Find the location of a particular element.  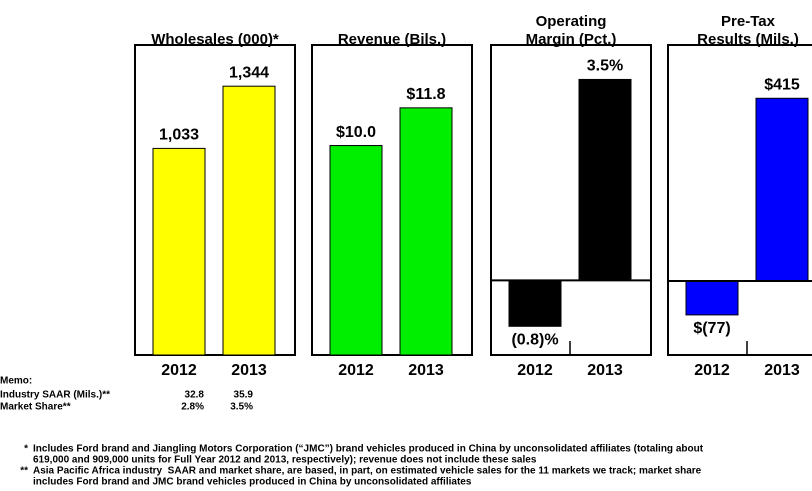

memo-label: Memo: is located at coordinates (16, 381).